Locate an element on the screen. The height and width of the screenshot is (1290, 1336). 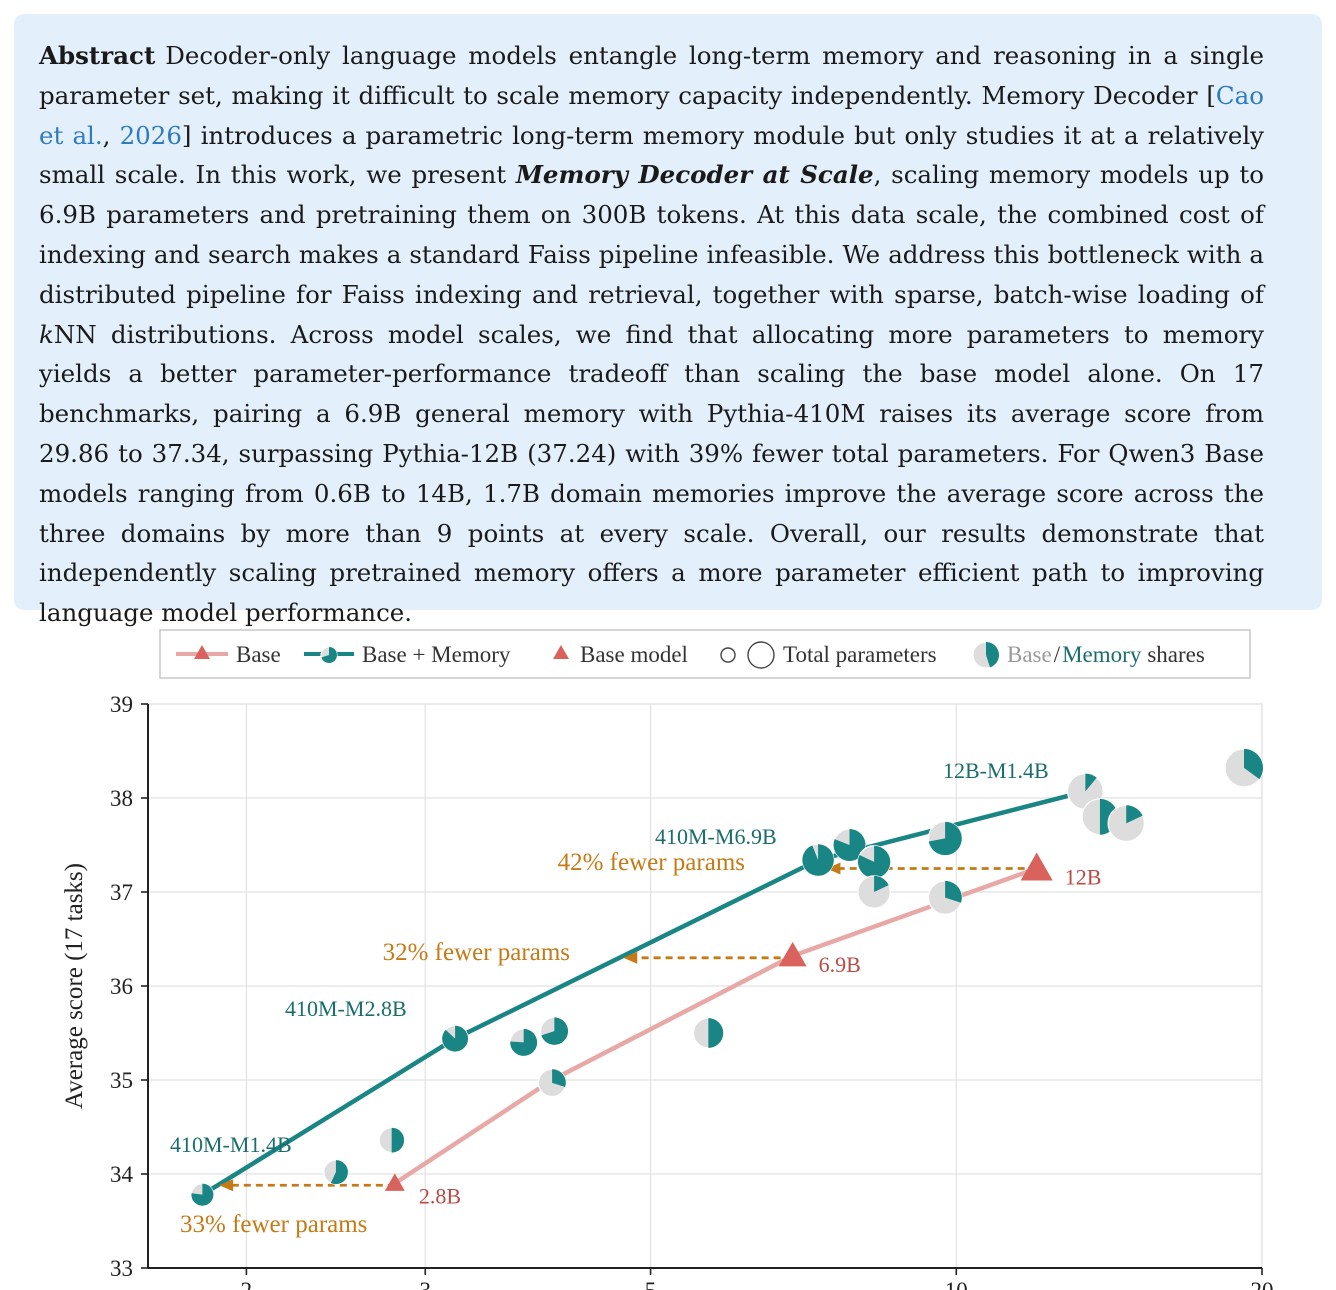
legend-base-model-triangle-icon is located at coordinates (561, 652).